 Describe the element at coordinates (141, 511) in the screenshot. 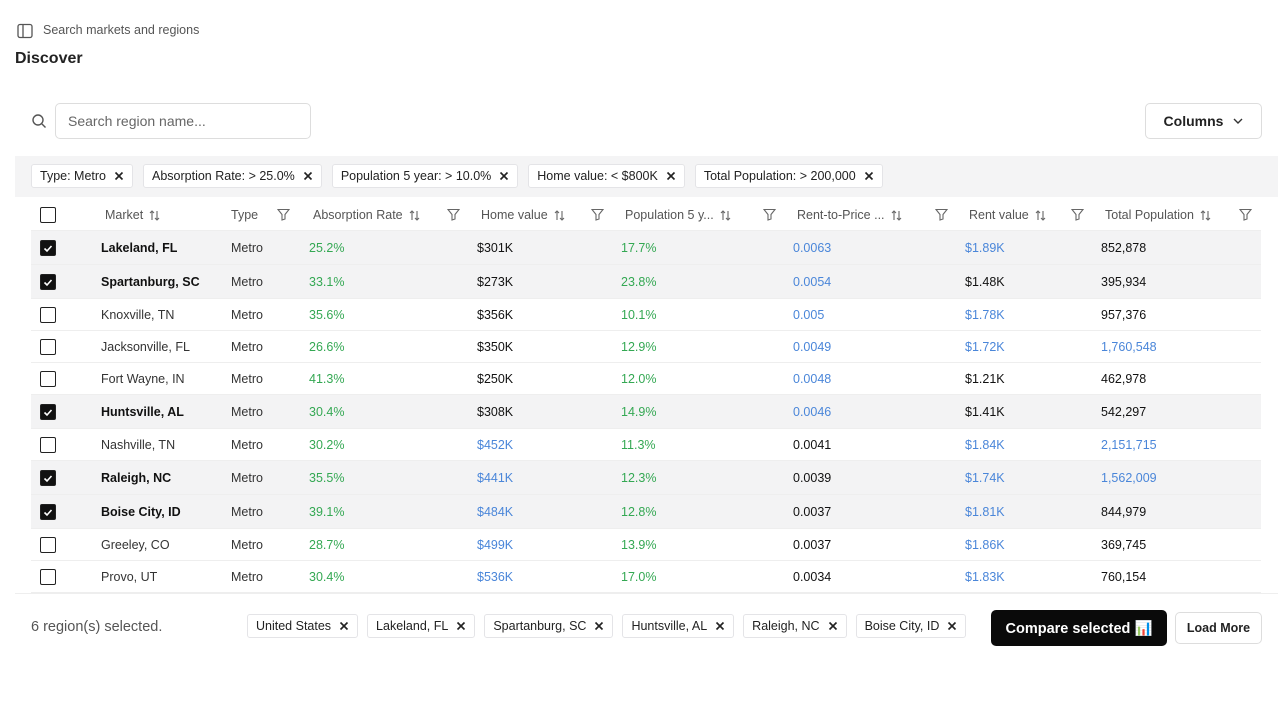

I see `market-name: Boise City, ID` at that location.